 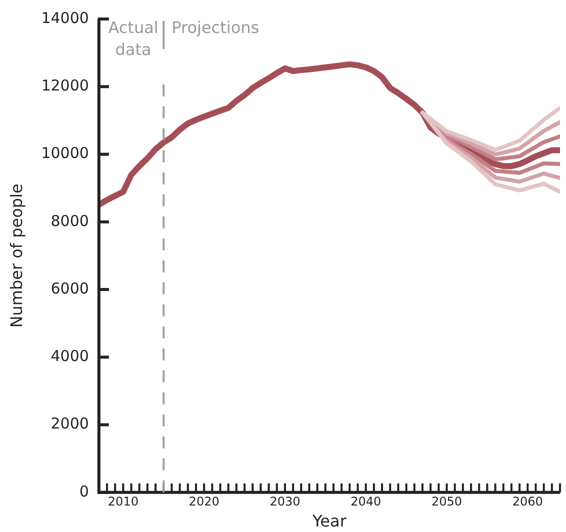 What do you see at coordinates (123, 501) in the screenshot?
I see `x-tick-label: 2010` at bounding box center [123, 501].